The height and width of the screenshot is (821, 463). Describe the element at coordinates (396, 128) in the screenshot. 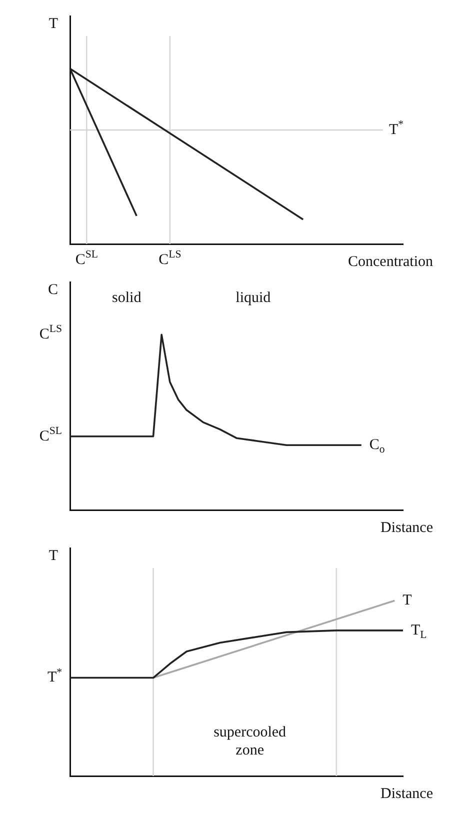

I see `ref-line-label: T*` at that location.